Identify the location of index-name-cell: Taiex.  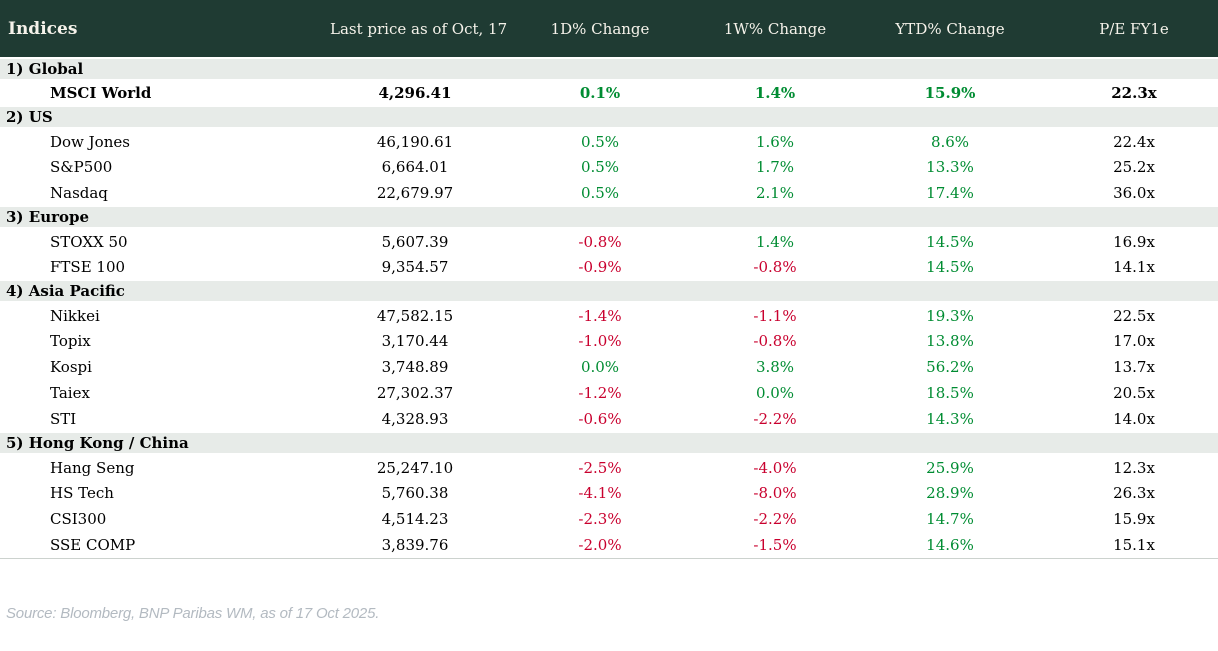
(165, 393).